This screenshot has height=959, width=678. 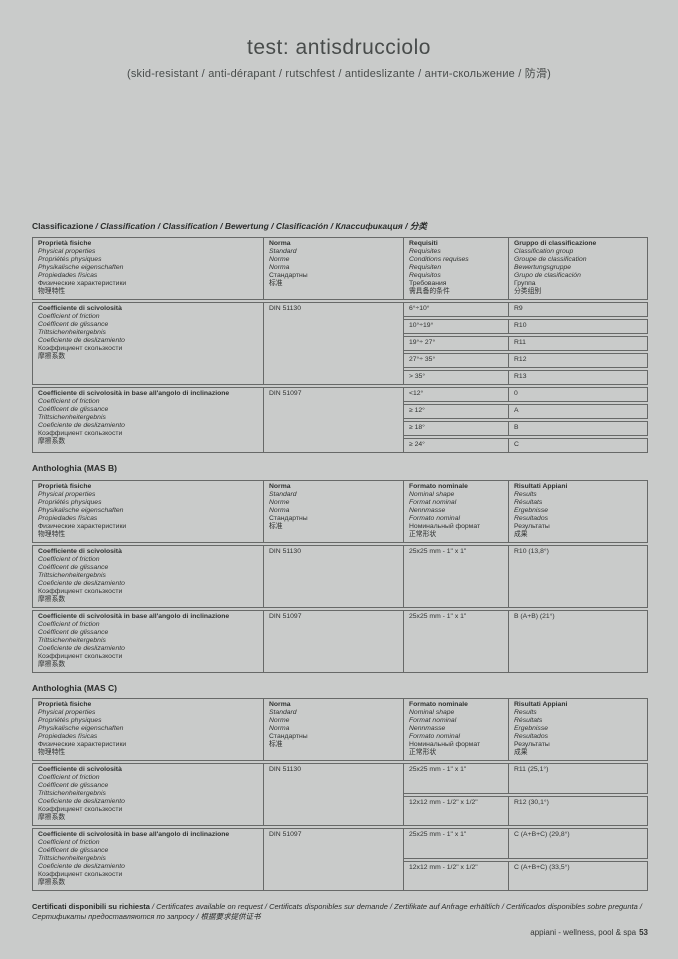 What do you see at coordinates (456, 394) in the screenshot?
I see `requisito-value-cell: <12°` at bounding box center [456, 394].